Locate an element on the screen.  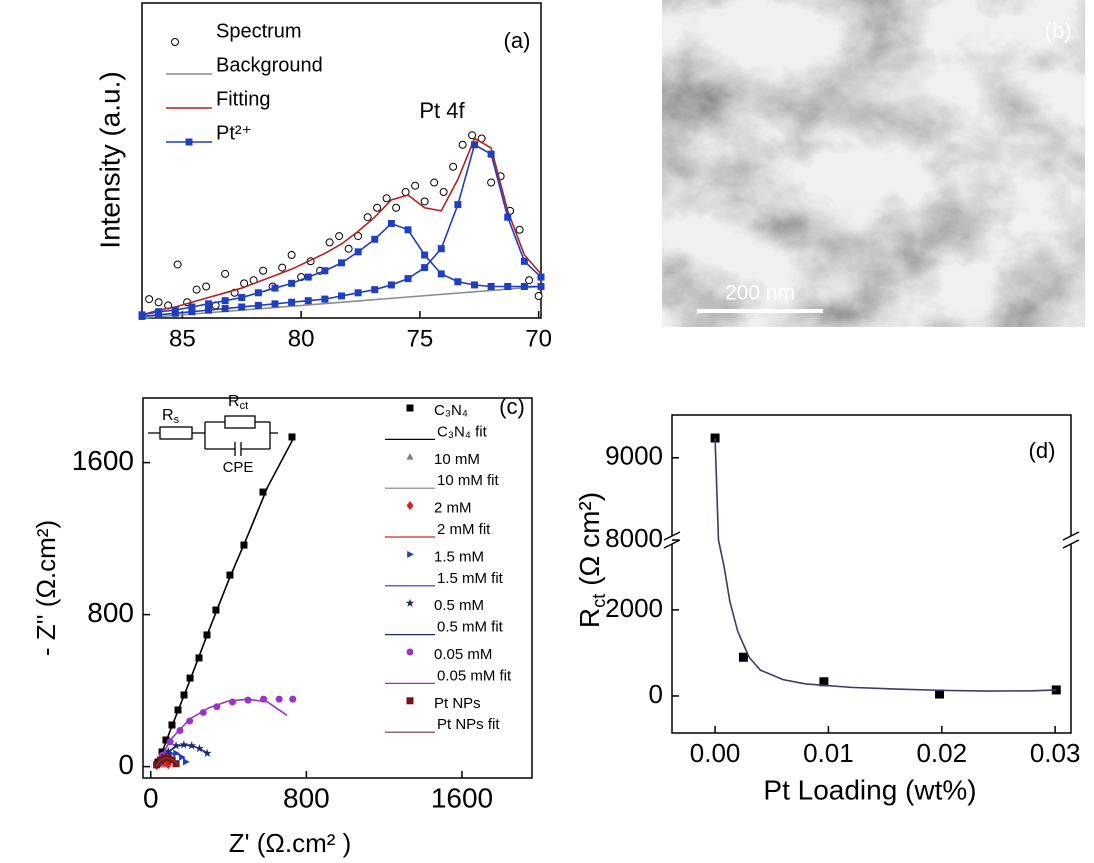
scale-bar-label: 200 nm is located at coordinates (760, 293).